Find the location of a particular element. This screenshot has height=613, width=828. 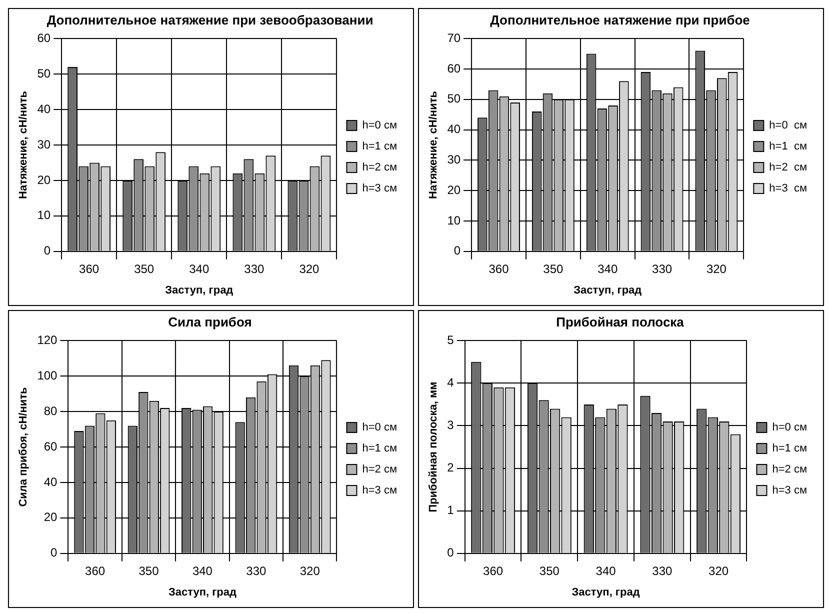

y-tick-label: 4 is located at coordinates (450, 382).